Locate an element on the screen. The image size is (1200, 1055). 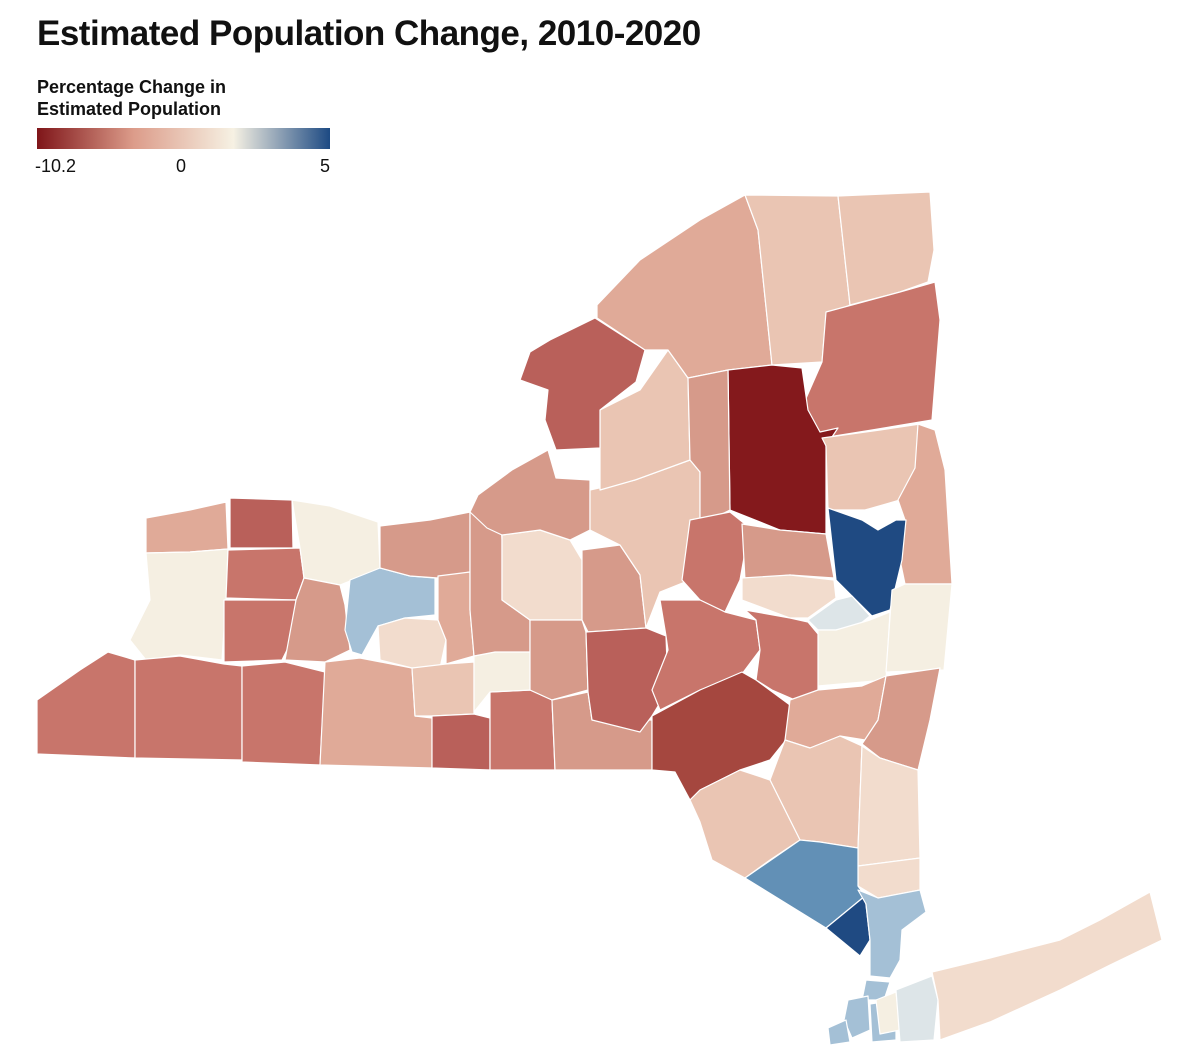
legend-min-label: -10.2 is located at coordinates (56, 166).